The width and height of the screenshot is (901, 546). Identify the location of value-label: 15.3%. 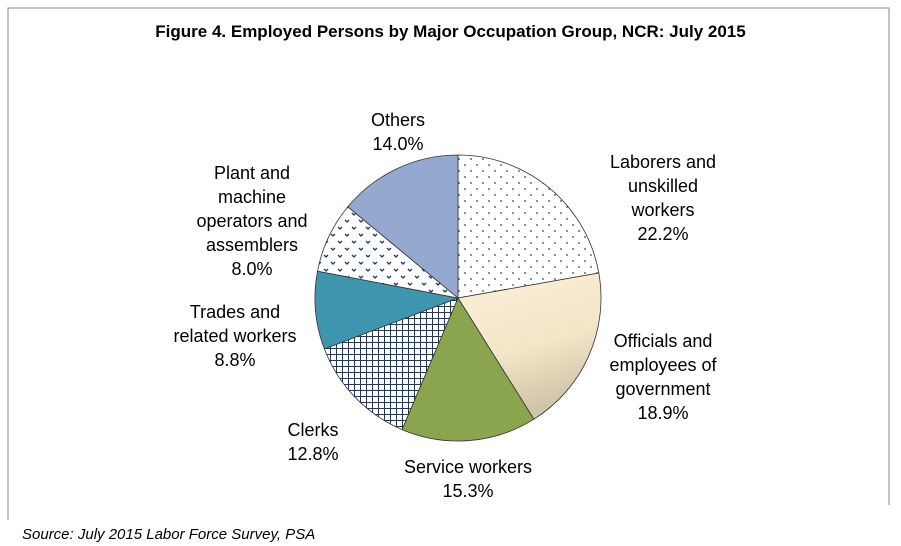
(468, 491).